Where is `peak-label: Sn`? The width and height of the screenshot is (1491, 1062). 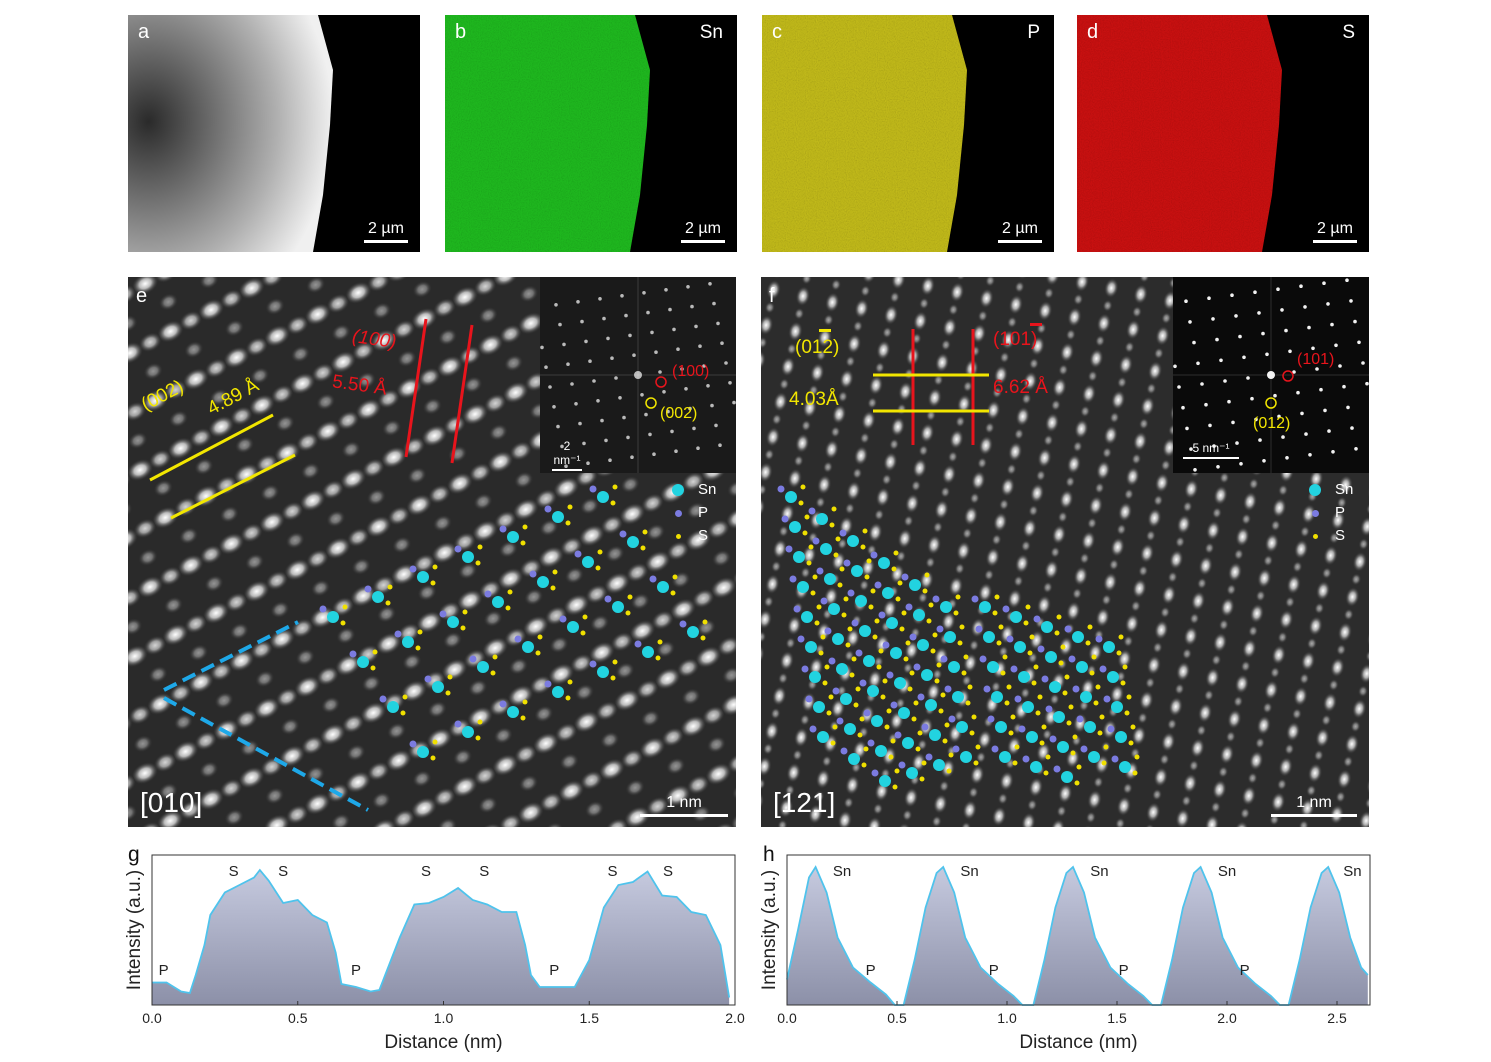 peak-label: Sn is located at coordinates (1099, 871).